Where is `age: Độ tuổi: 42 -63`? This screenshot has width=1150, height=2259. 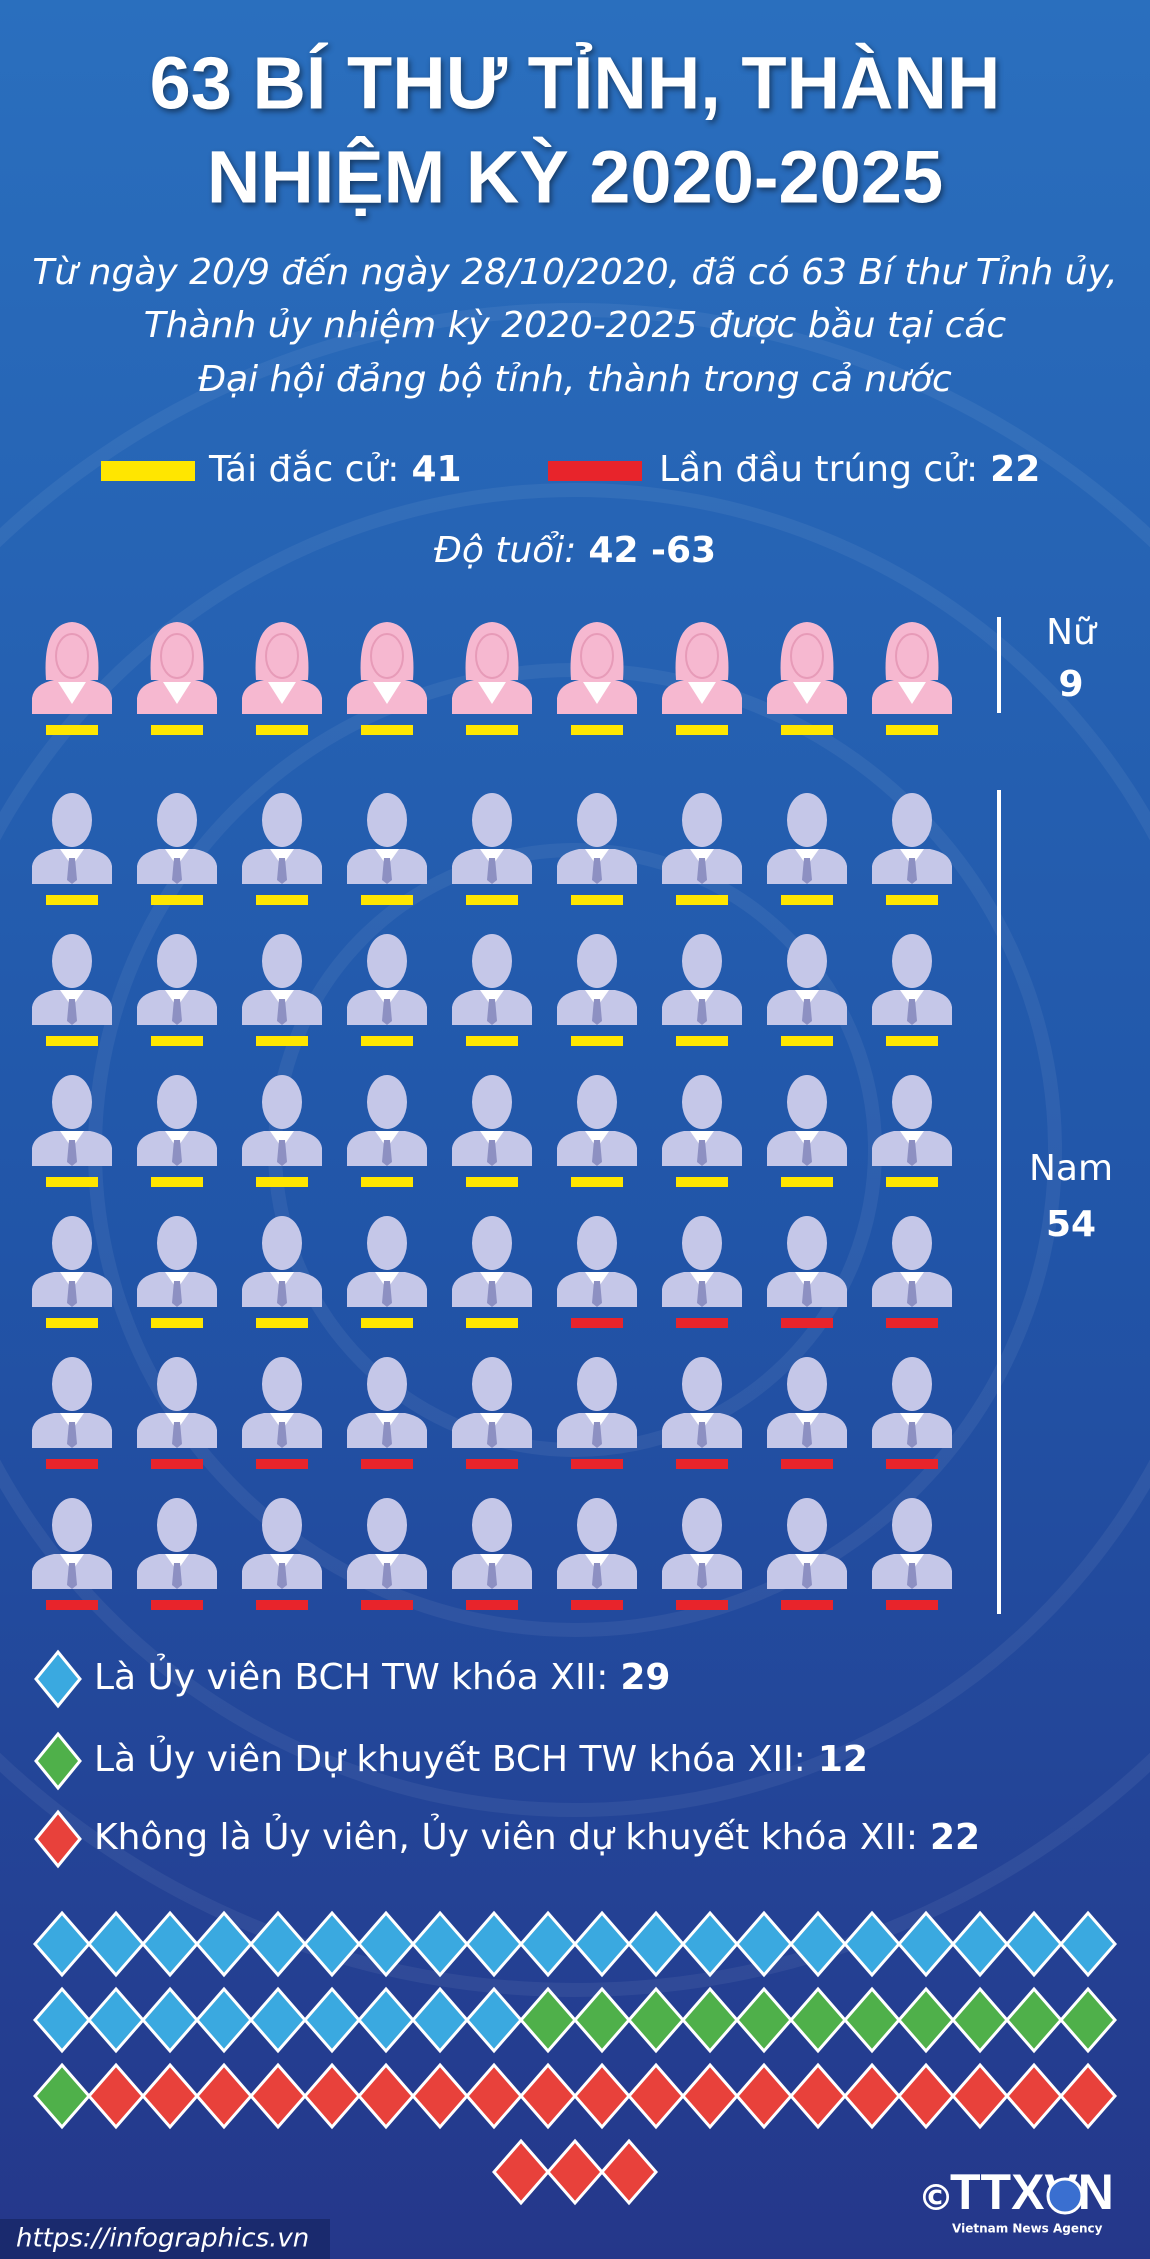 age: Độ tuổi: 42 -63 is located at coordinates (575, 550).